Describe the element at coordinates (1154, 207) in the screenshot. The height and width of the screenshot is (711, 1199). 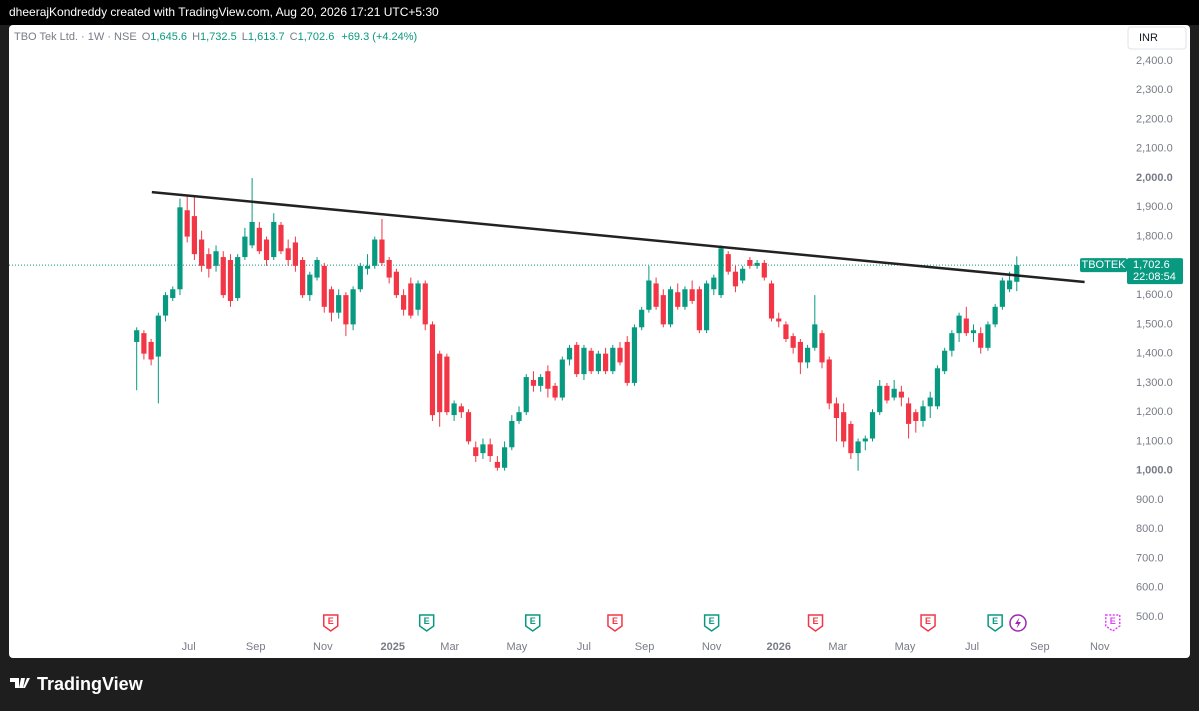
I see `y-tick-label: 1,900.0` at that location.